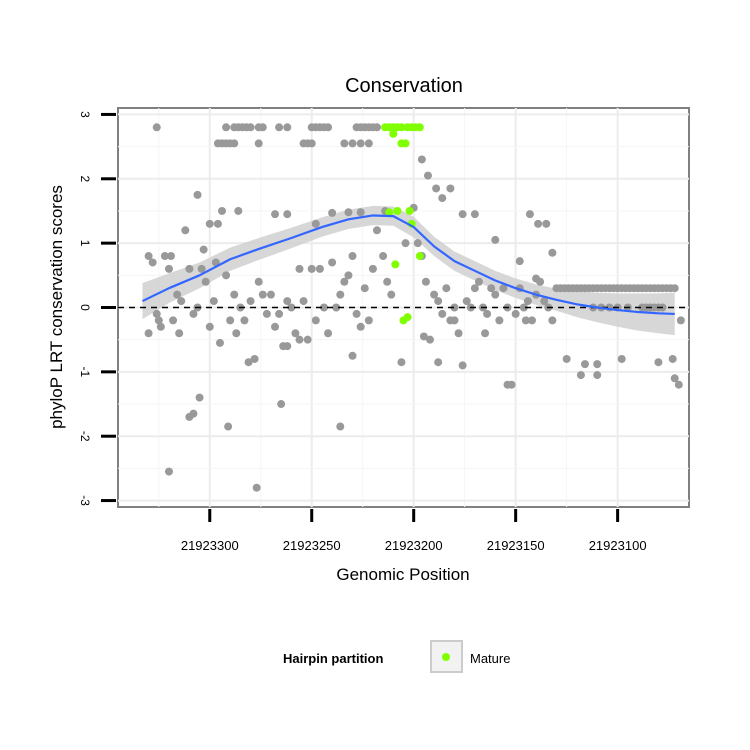 This screenshot has width=750, height=750. What do you see at coordinates (85, 500) in the screenshot?
I see `y-tick-label: -3` at bounding box center [85, 500].